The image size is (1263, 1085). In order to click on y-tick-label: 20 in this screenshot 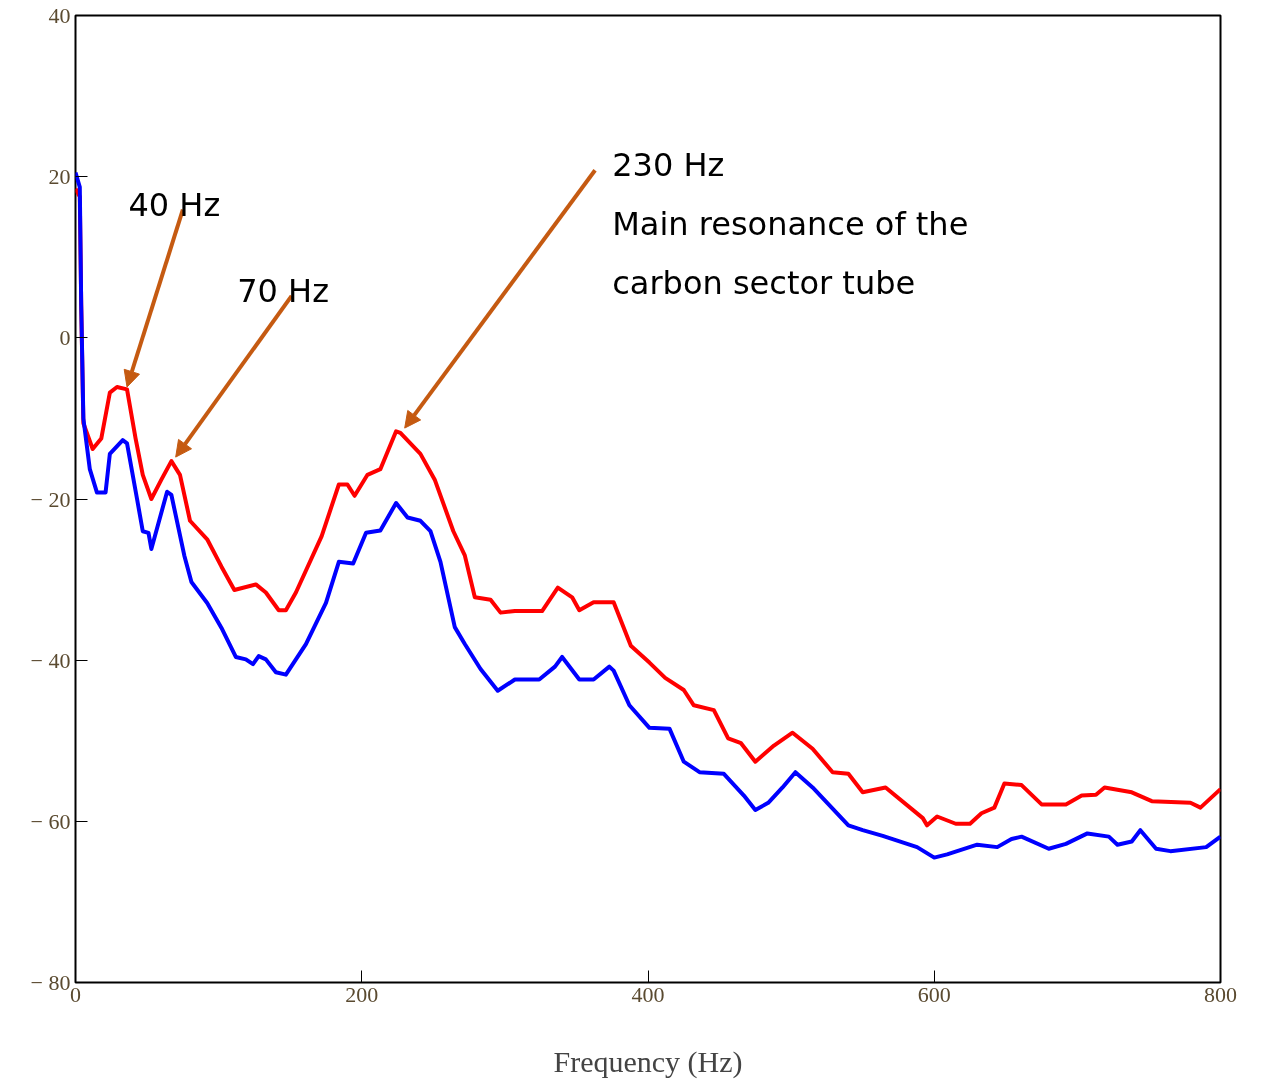, I will do `click(59, 177)`.